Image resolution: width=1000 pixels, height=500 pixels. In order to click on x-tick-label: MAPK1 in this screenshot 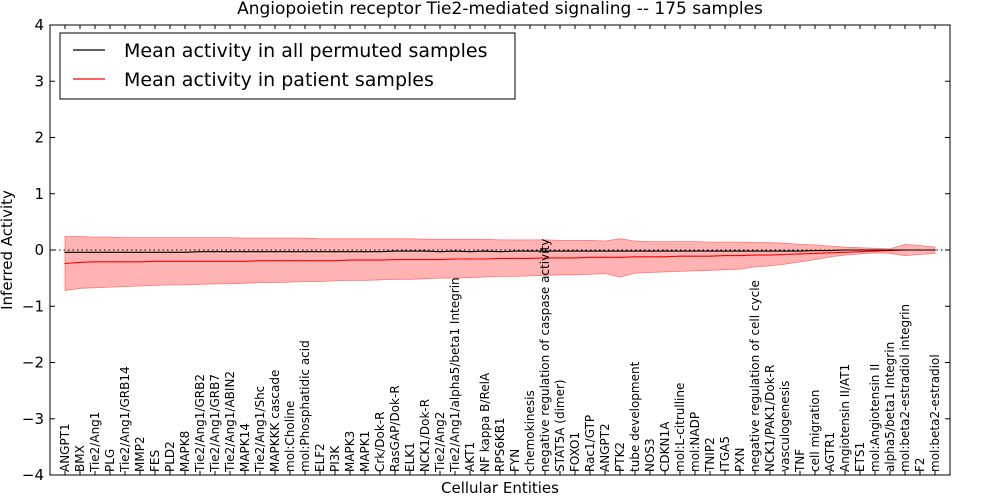, I will do `click(365, 451)`.